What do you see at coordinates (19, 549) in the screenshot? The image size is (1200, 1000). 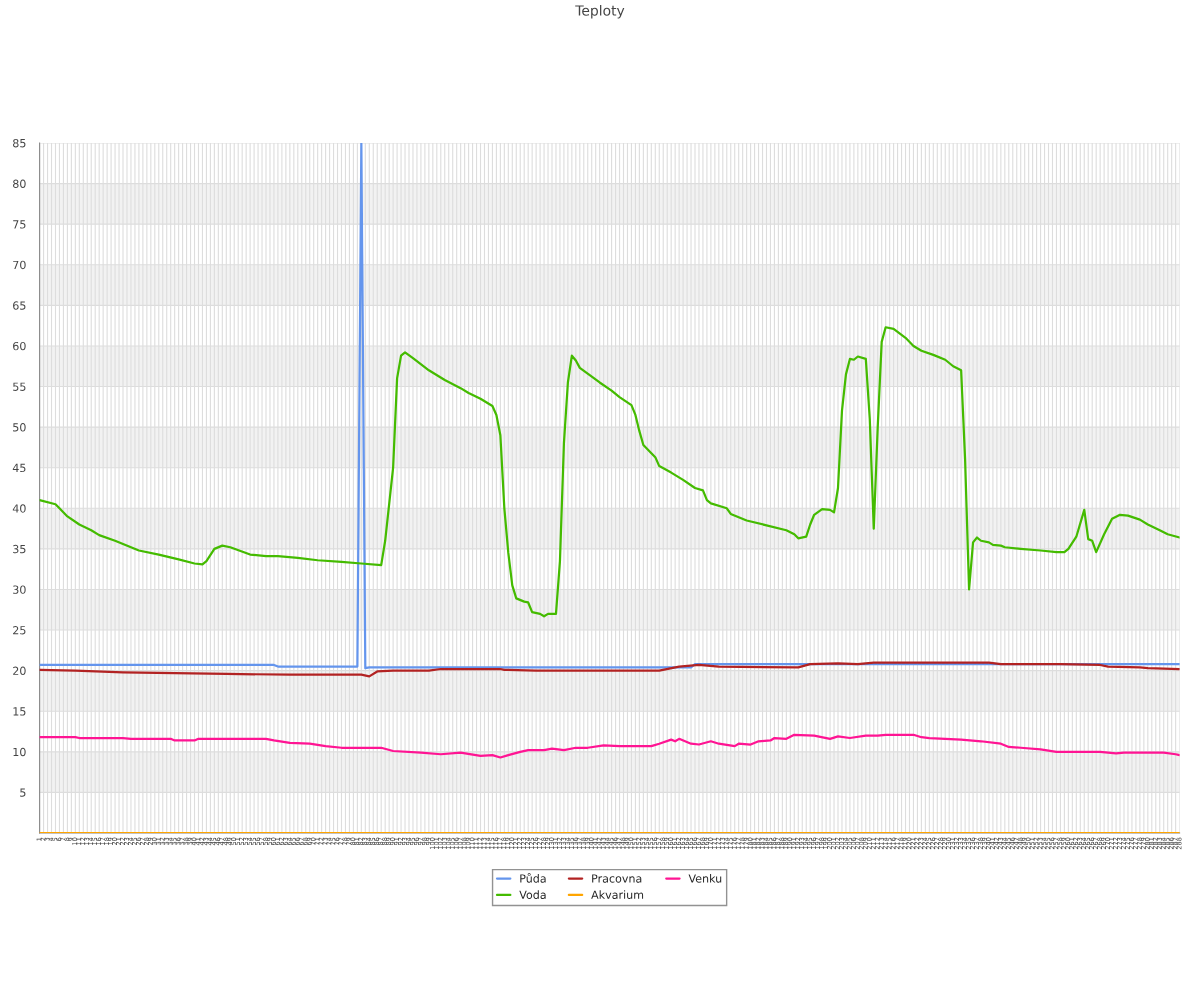 I see `y-tick-label: 35` at bounding box center [19, 549].